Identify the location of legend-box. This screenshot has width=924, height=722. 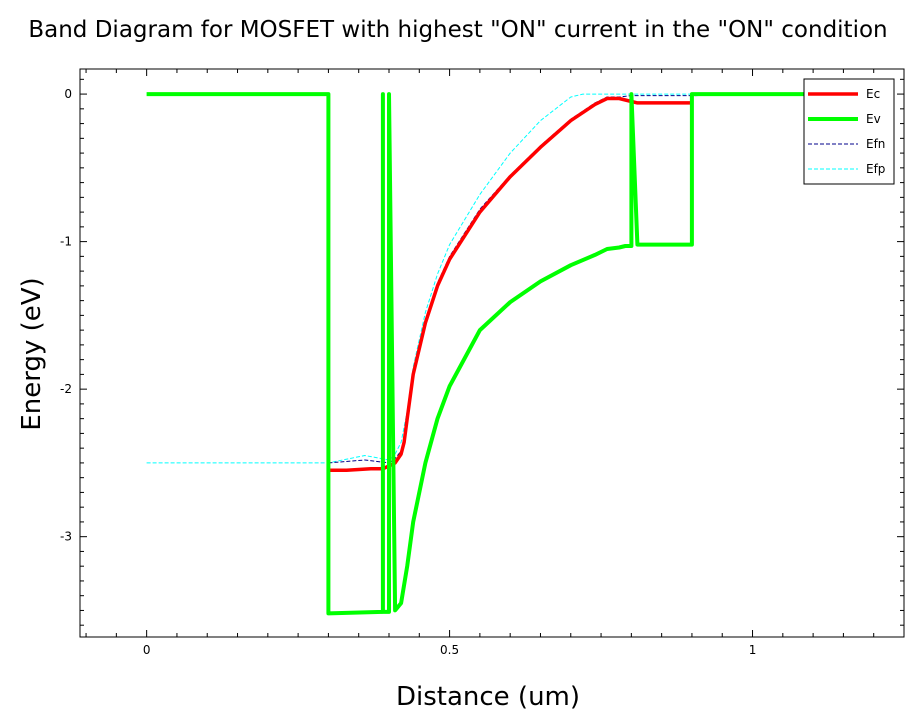
(849, 131).